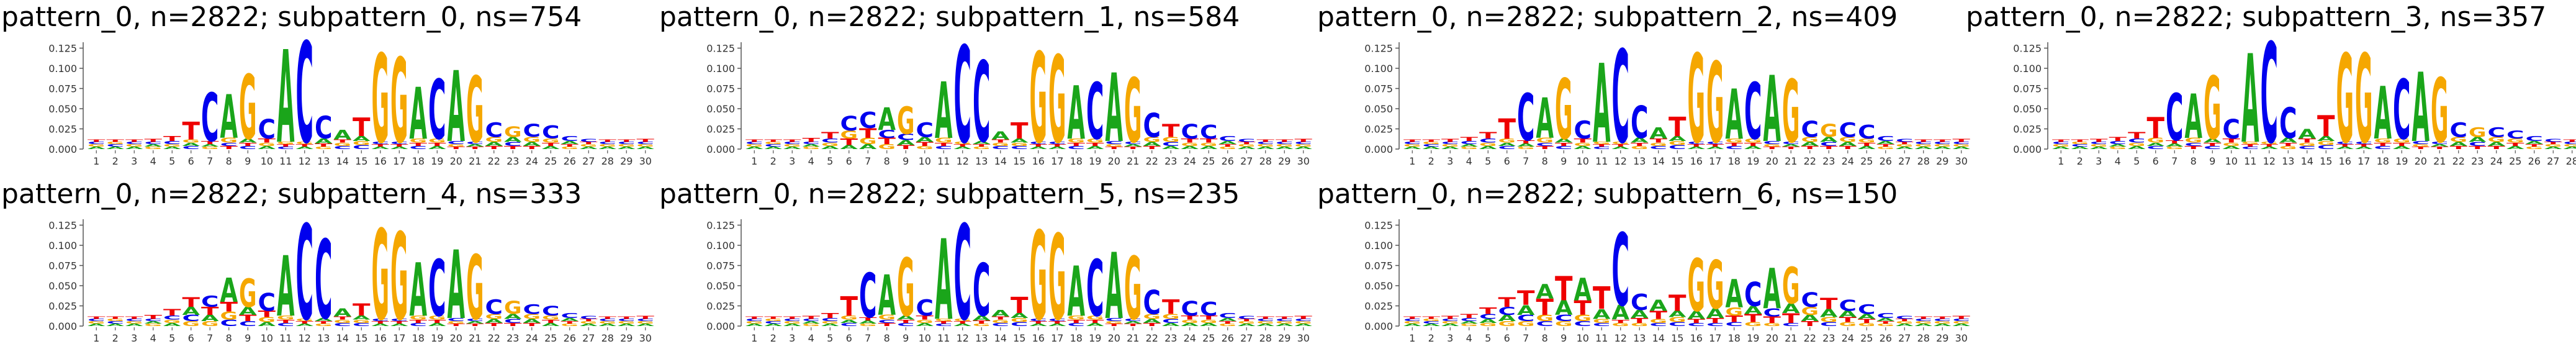  What do you see at coordinates (361, 161) in the screenshot?
I see `x-tick-label: 15` at bounding box center [361, 161].